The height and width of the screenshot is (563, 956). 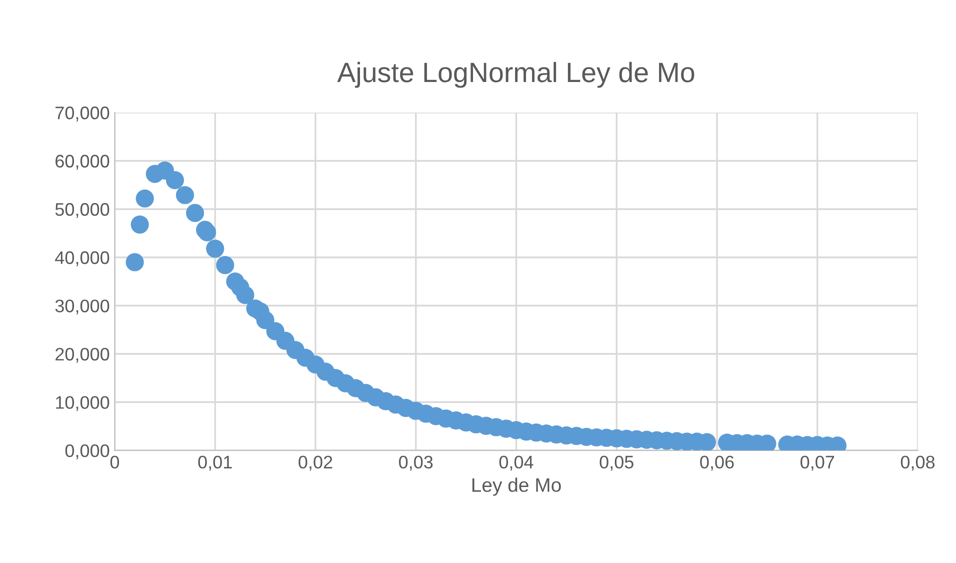 What do you see at coordinates (315, 463) in the screenshot?
I see `x-tick-label: 0,02` at bounding box center [315, 463].